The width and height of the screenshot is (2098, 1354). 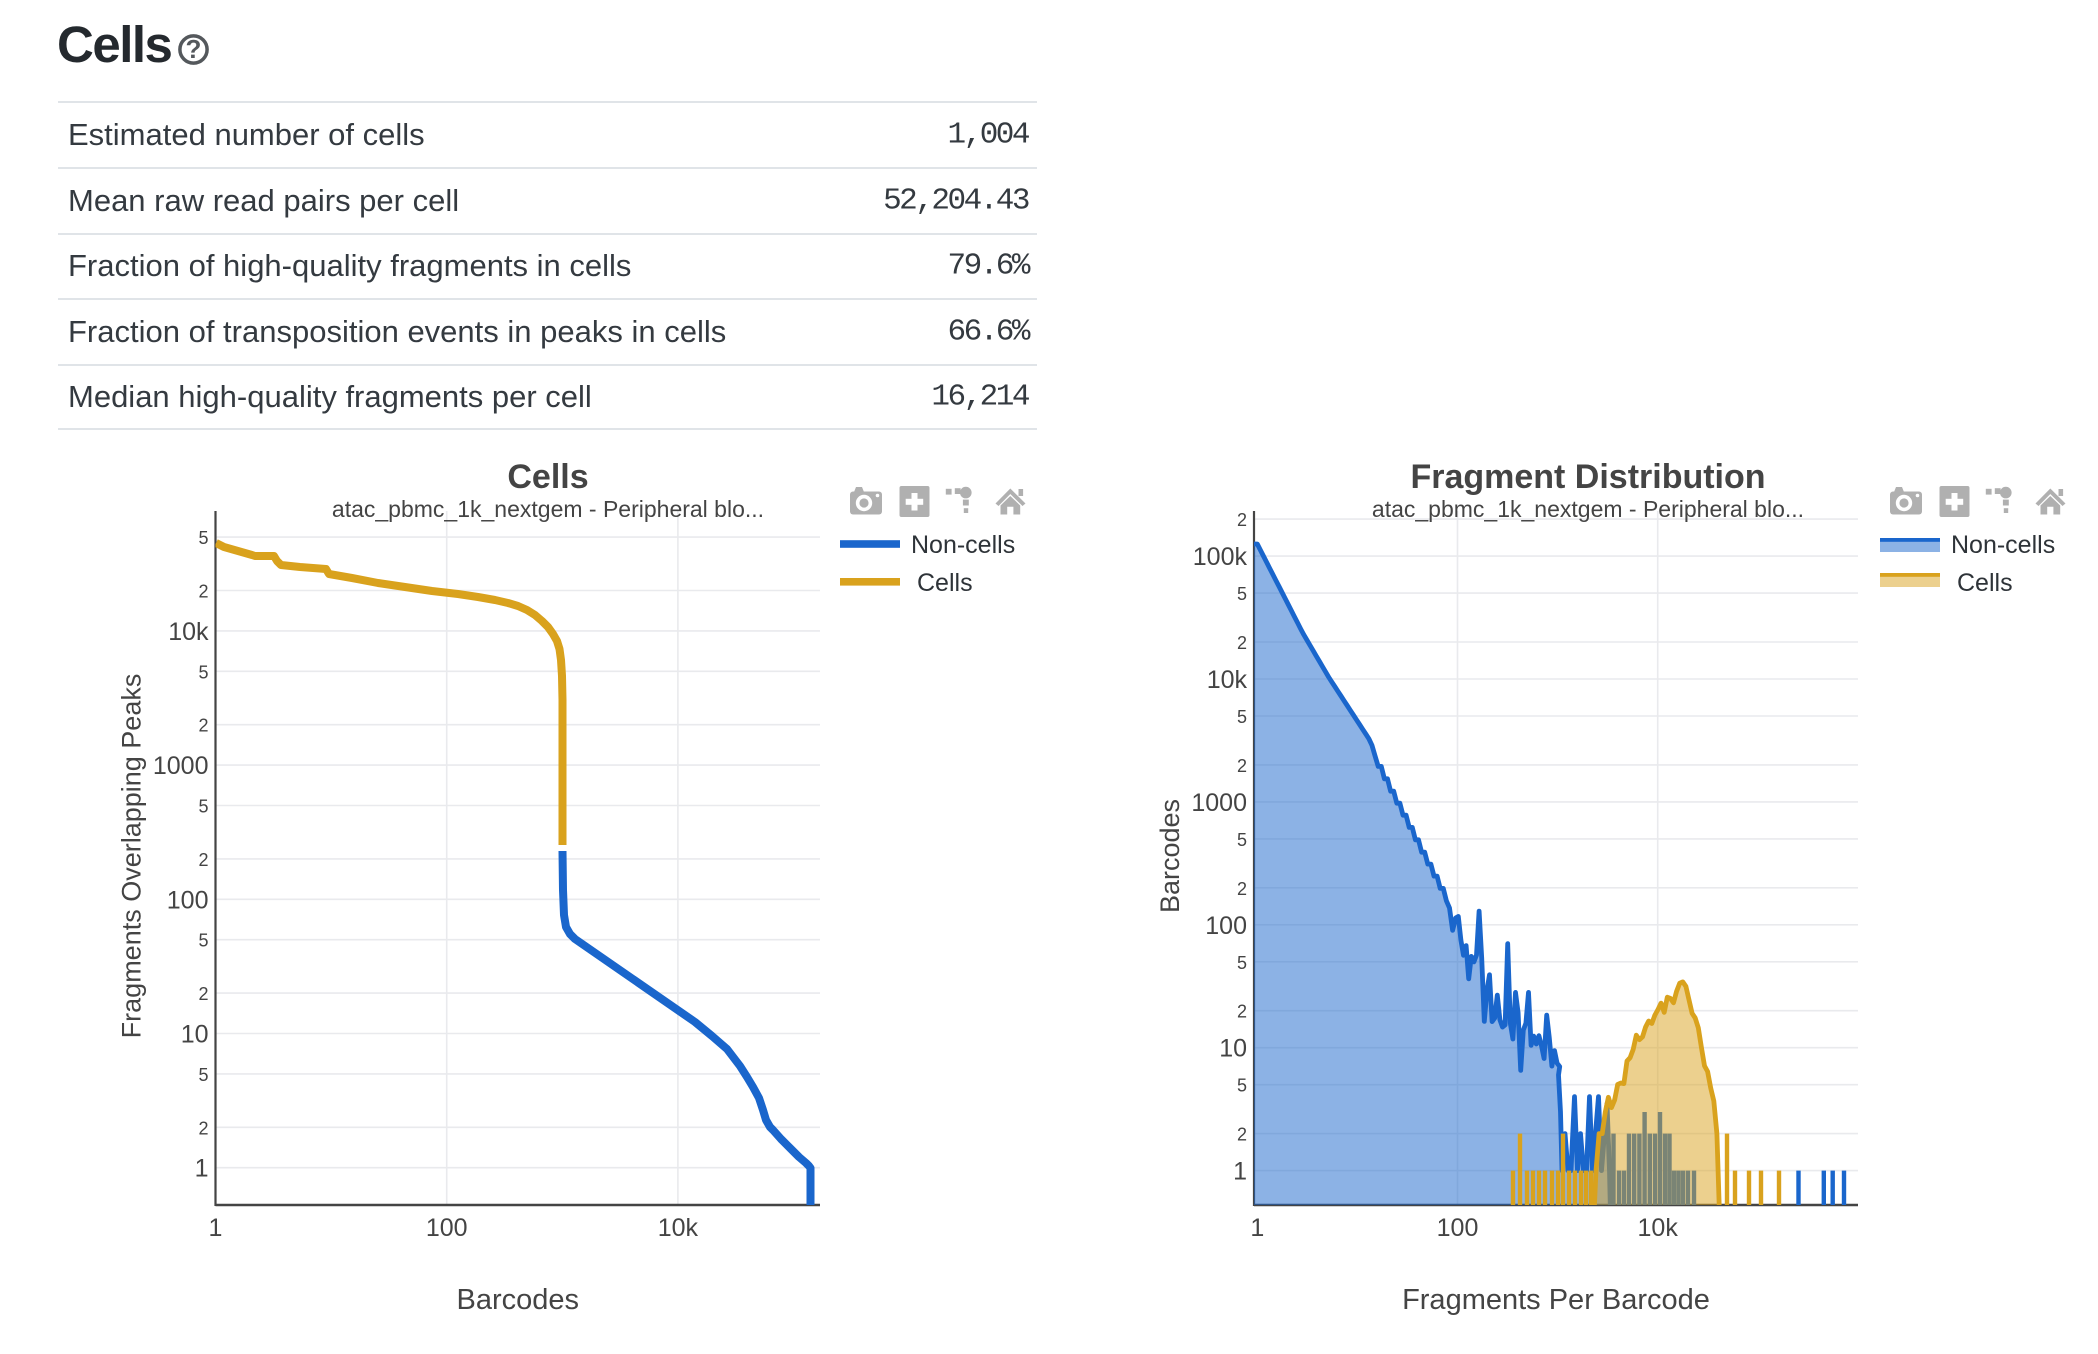 What do you see at coordinates (132, 856) in the screenshot?
I see `svg-text: Fragments Overlapping Peaks` at bounding box center [132, 856].